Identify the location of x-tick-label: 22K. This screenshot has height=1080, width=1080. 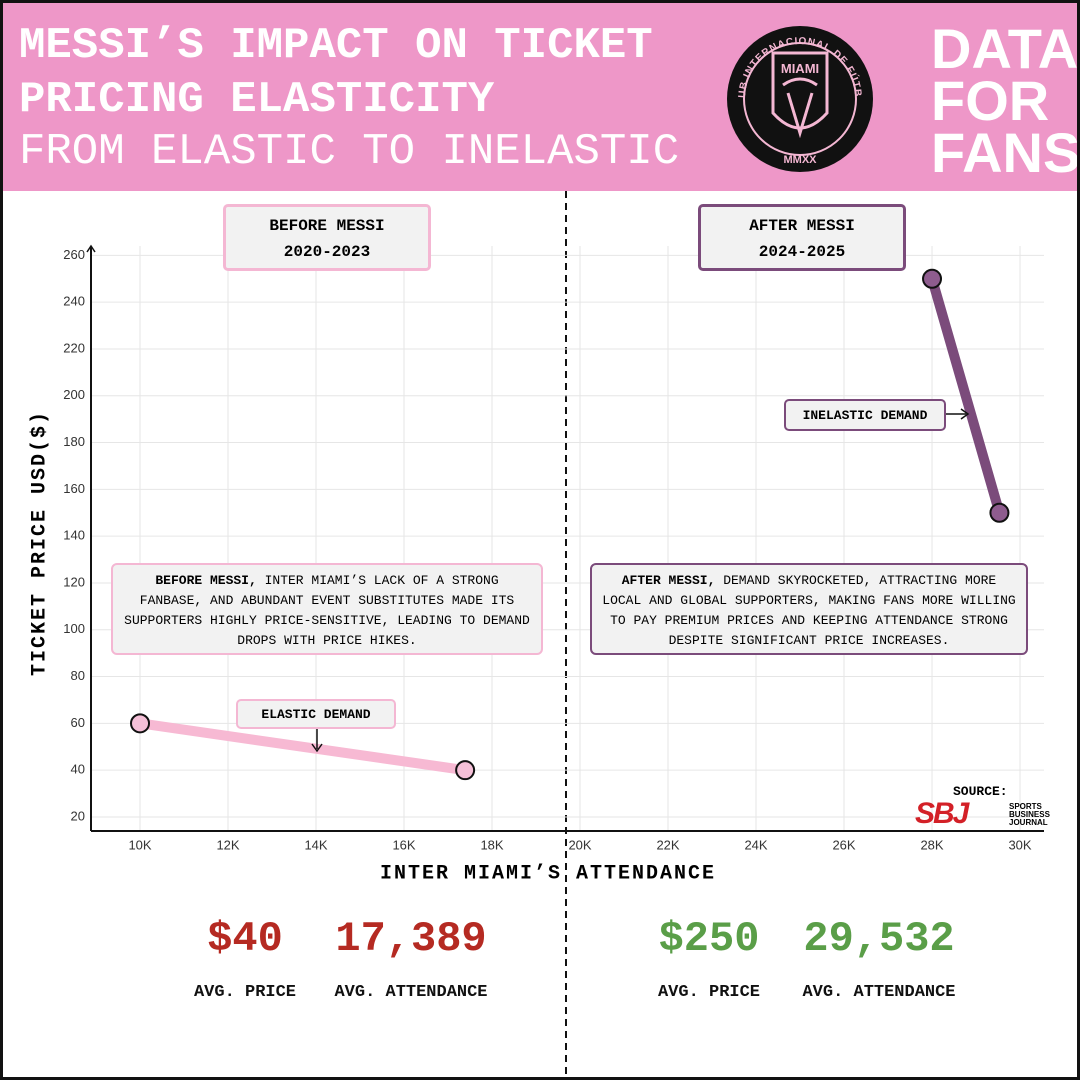
(667, 844).